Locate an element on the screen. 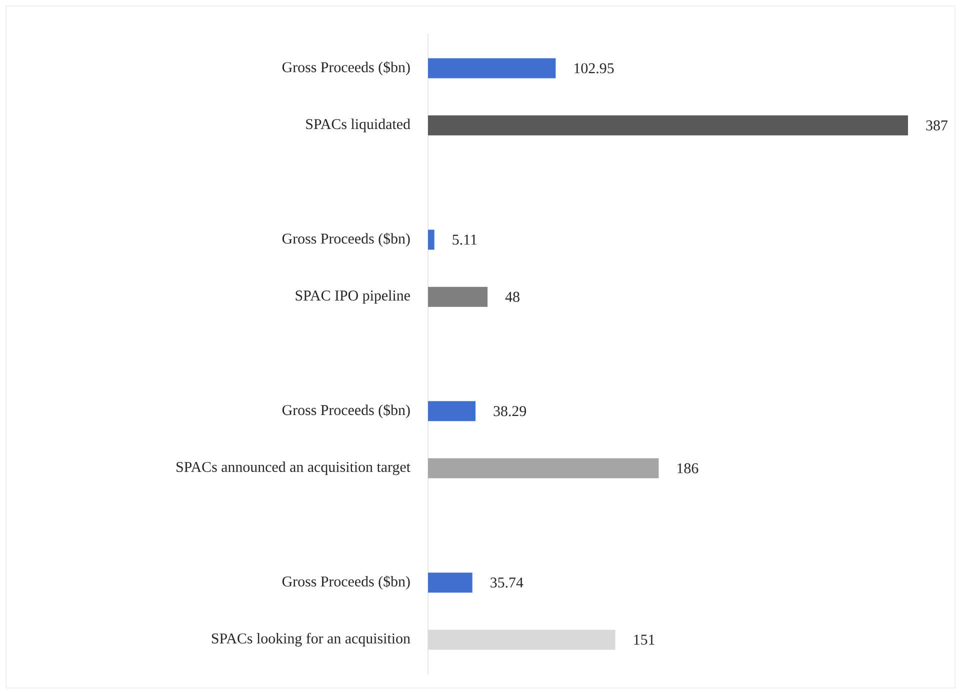 The image size is (961, 694). data-label: 48 is located at coordinates (512, 297).